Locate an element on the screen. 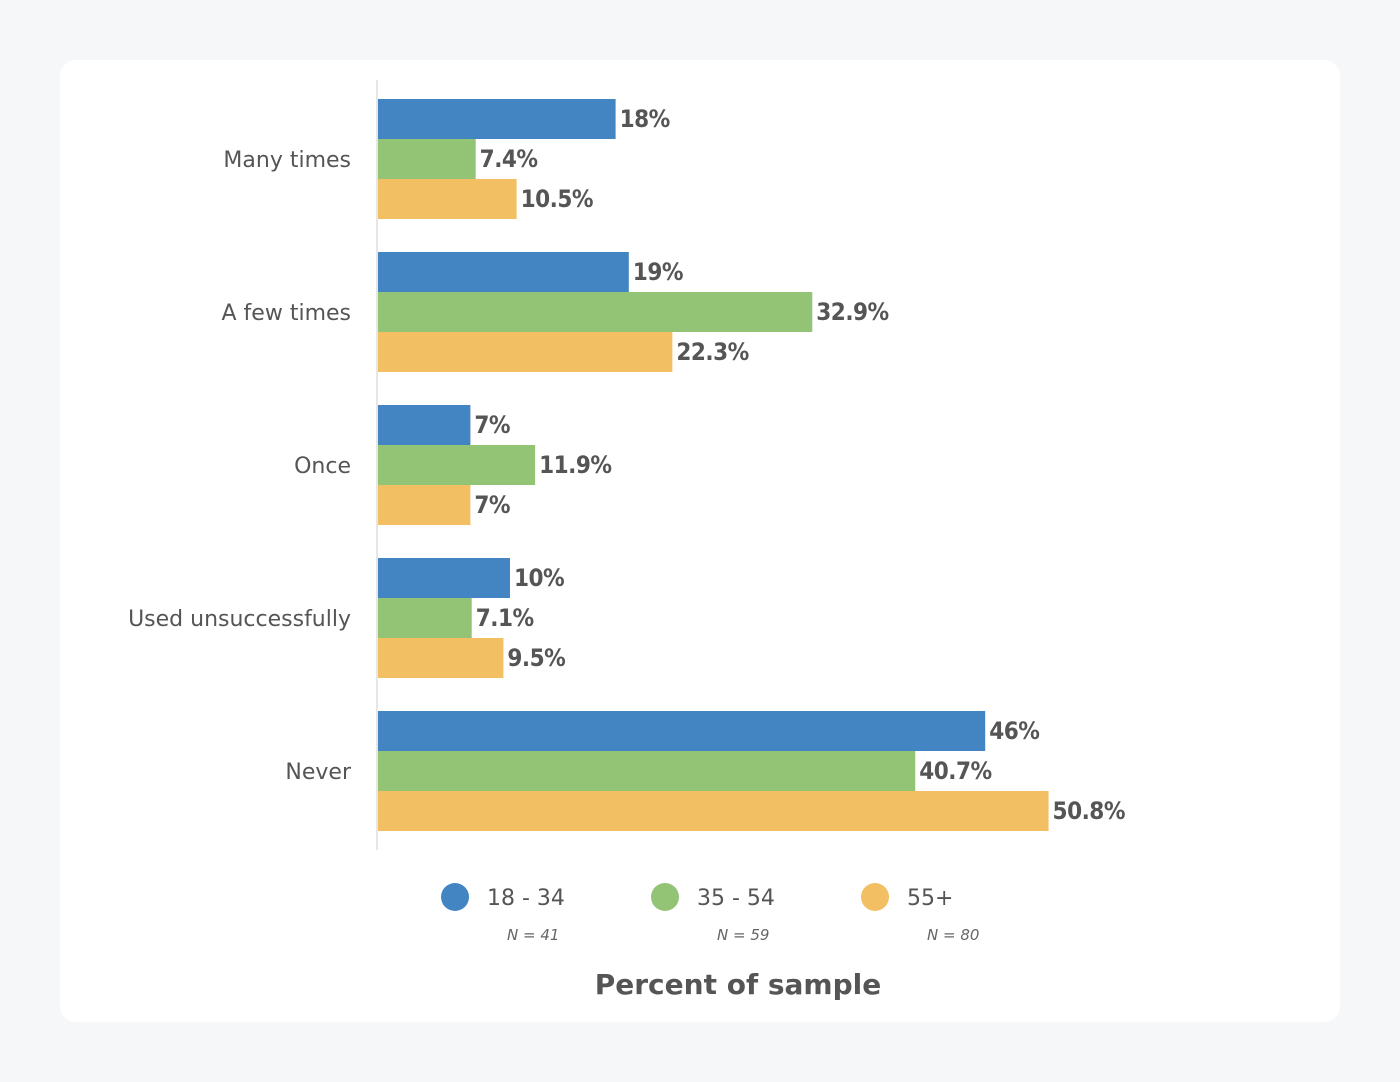 This screenshot has width=1400, height=1082. legend: 18 - 34 N = 41 35 - 54 N = 59 55+ N = 80 is located at coordinates (710, 913).